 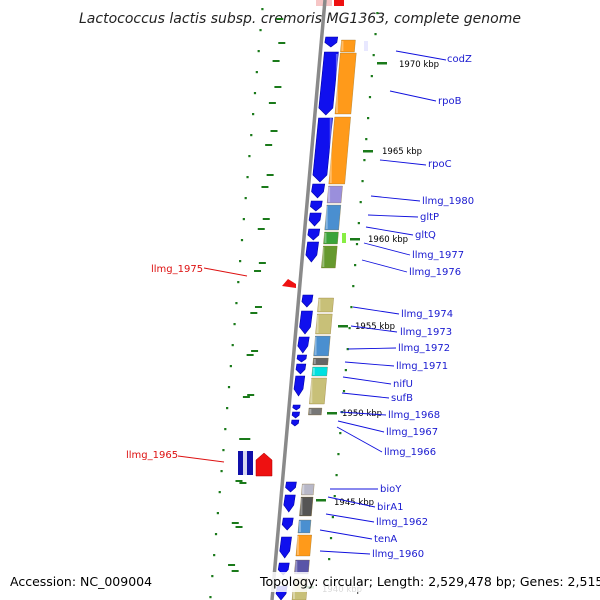 I want to click on gene-label-llmg-1975: llmg_1975, so click(x=177, y=269).